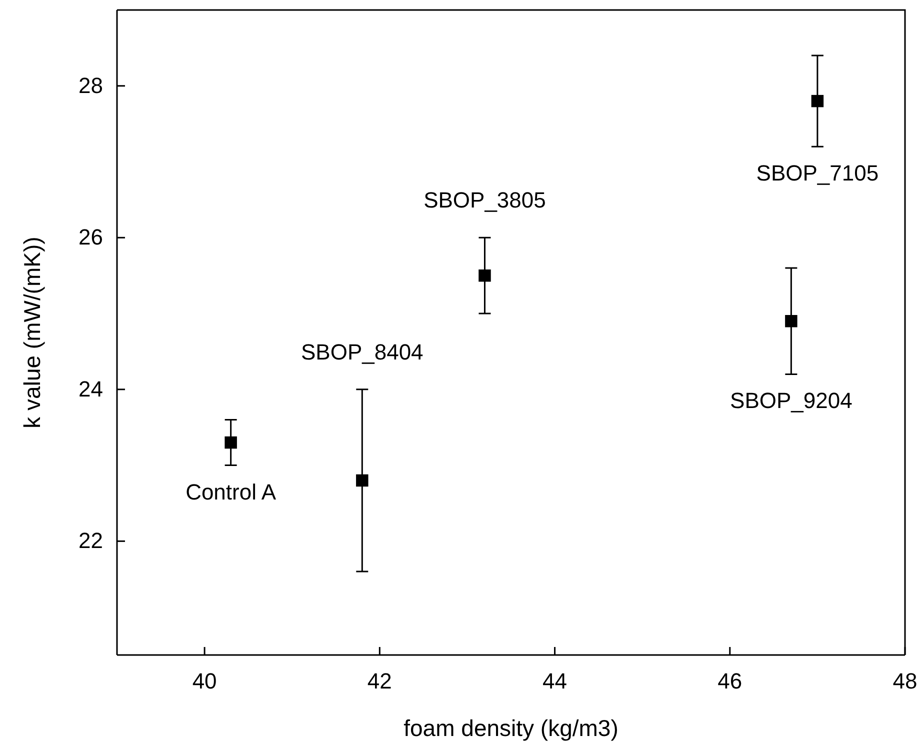 This screenshot has height=754, width=919. Describe the element at coordinates (817, 173) in the screenshot. I see `annotation: SBOP_7105` at that location.